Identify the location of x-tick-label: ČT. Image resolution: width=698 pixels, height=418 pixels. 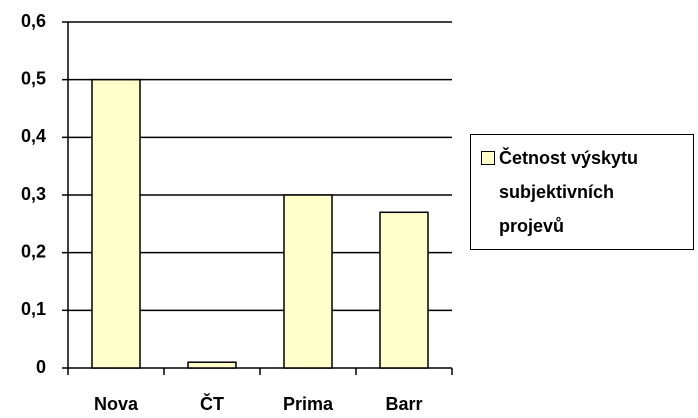
(212, 403).